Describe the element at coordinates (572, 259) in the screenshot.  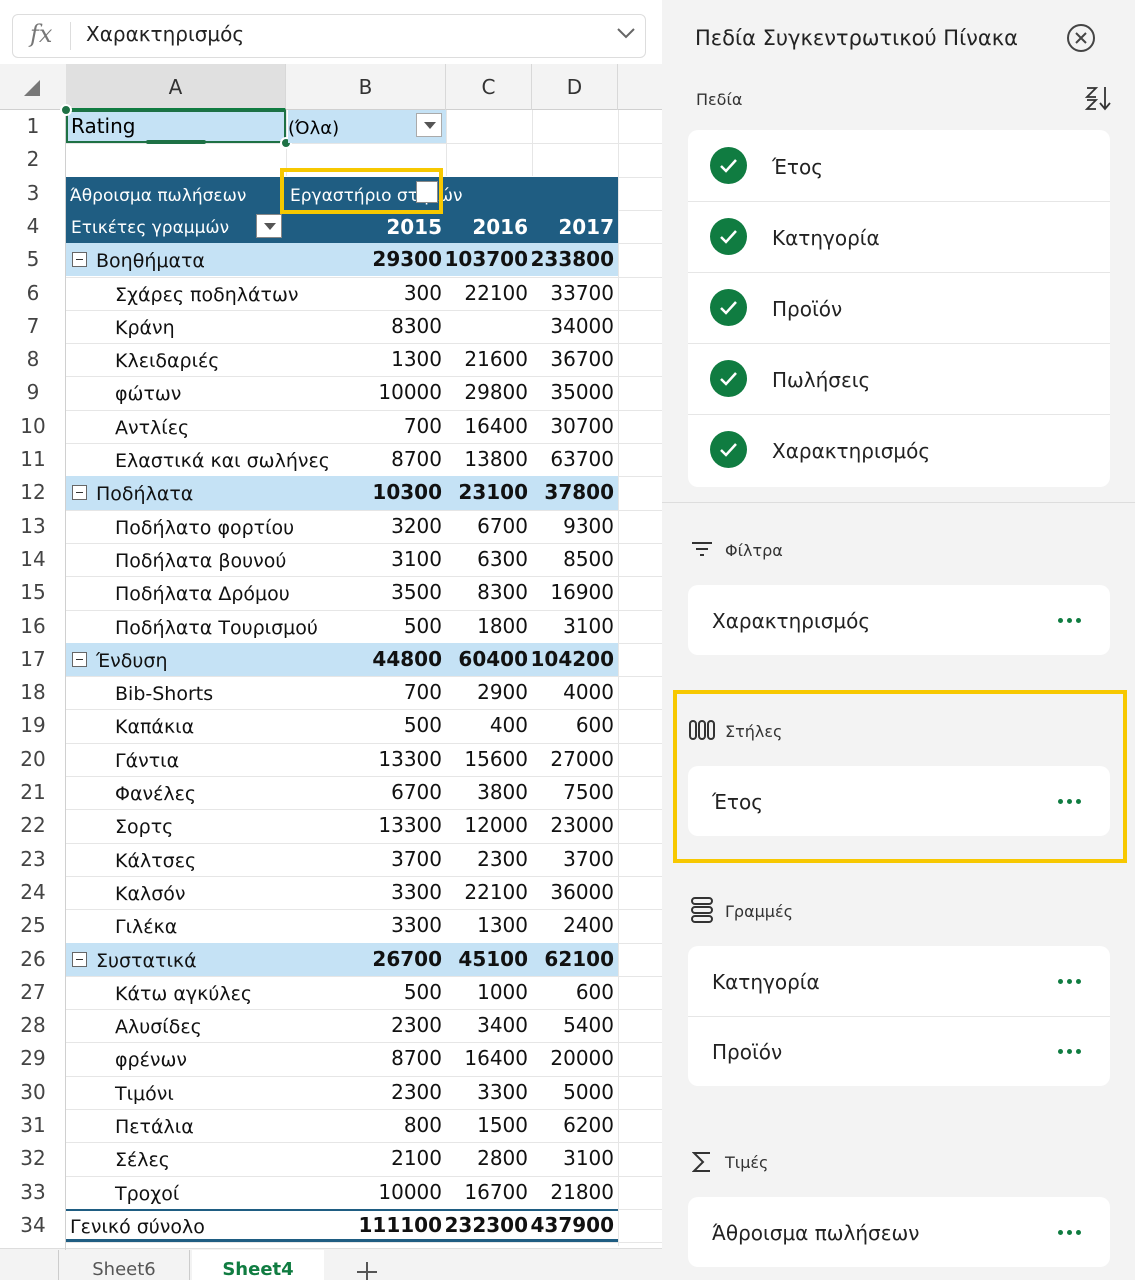
I see `value-cell: 233800` at that location.